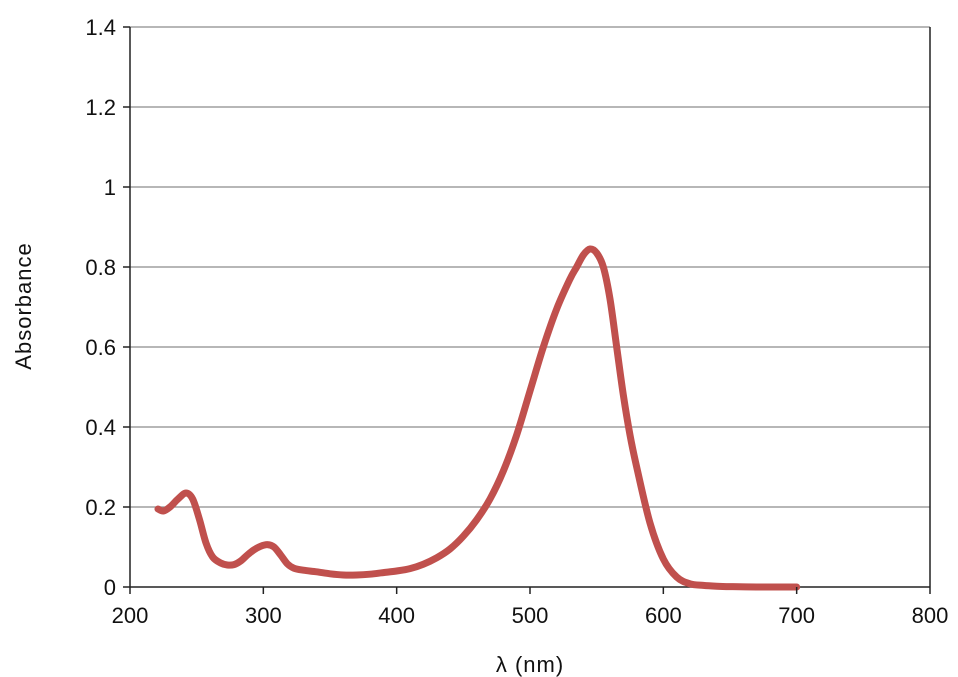 This screenshot has width=958, height=677. Describe the element at coordinates (100, 347) in the screenshot. I see `y-tick-label: 0.6` at that location.